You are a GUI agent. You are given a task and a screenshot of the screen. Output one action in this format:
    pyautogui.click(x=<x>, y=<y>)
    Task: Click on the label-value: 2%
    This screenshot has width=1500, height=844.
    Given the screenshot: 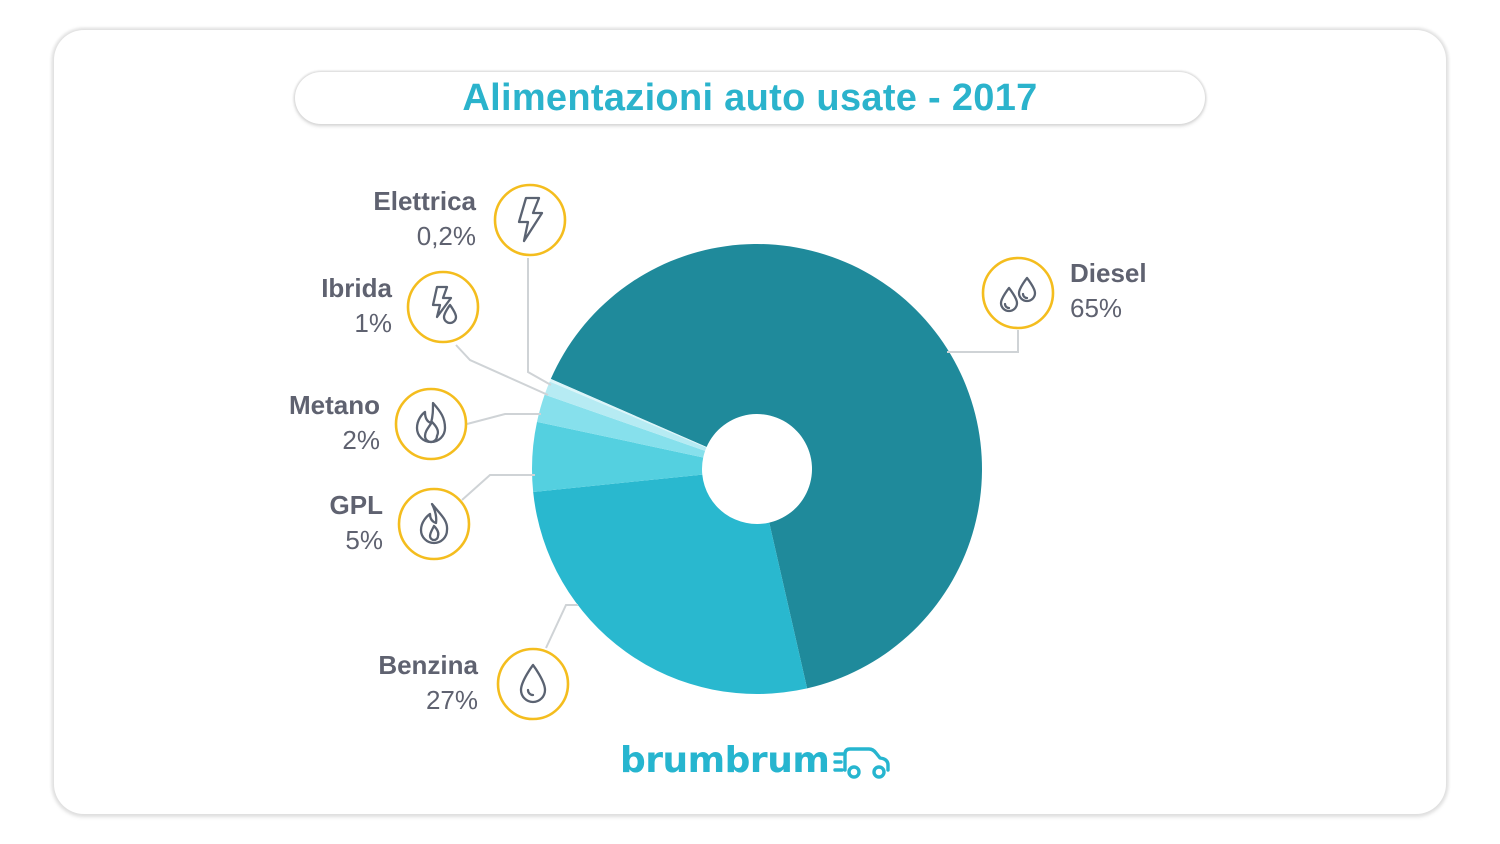 What is the action you would take?
    pyautogui.click(x=361, y=440)
    